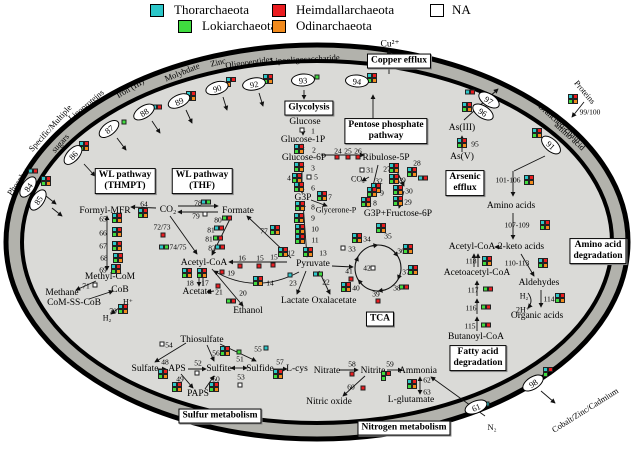 This screenshot has height=450, width=634. I want to click on metabolite-label: 2-keto acids, so click(521, 247).